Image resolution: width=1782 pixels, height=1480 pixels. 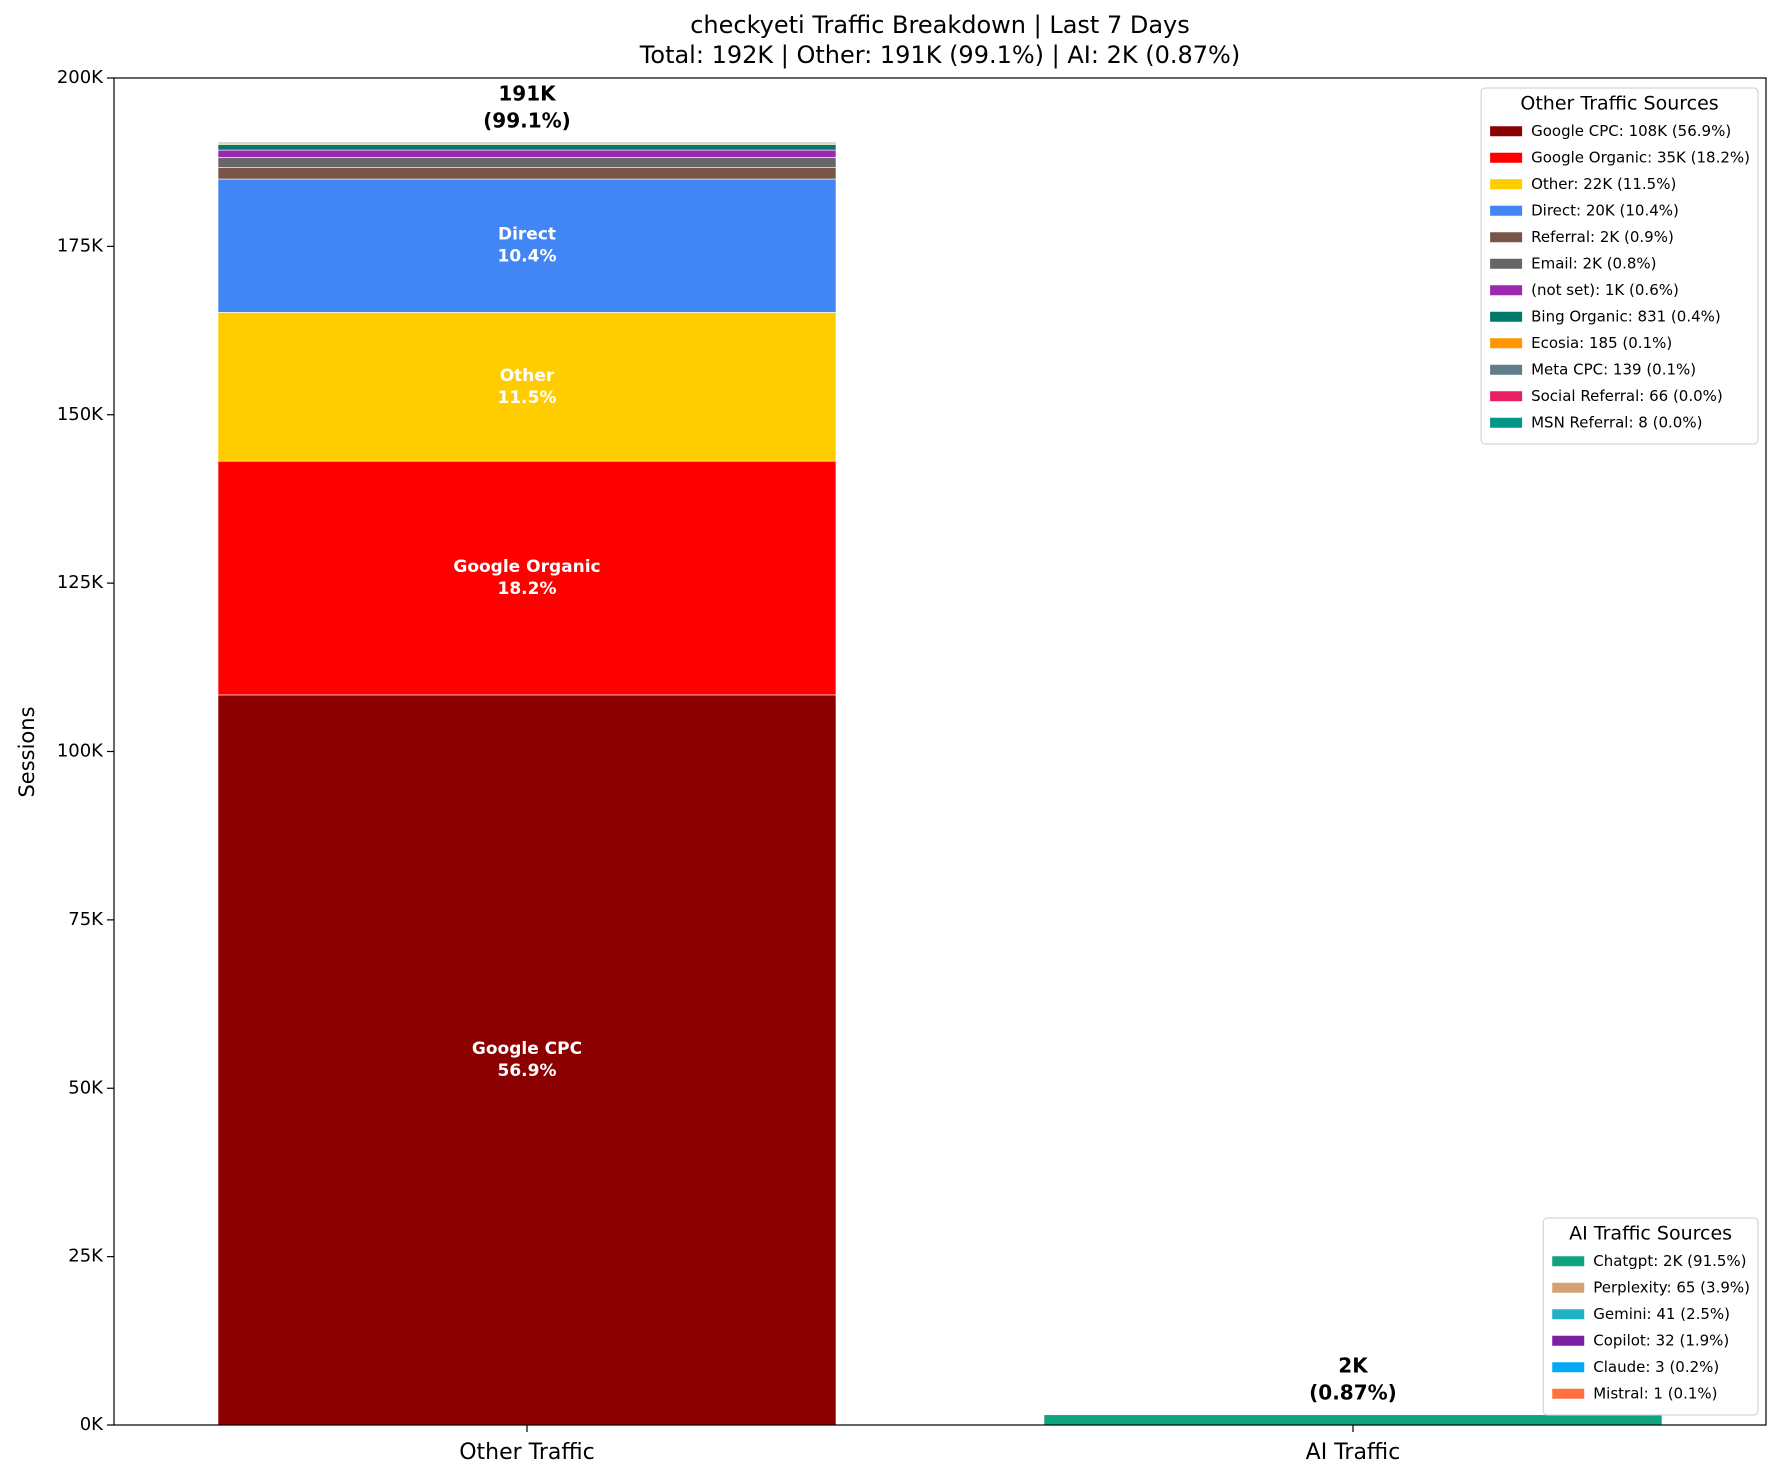 What do you see at coordinates (1605, 290) in the screenshot?
I see `legend-label: (not set): 1K (0.6%)` at bounding box center [1605, 290].